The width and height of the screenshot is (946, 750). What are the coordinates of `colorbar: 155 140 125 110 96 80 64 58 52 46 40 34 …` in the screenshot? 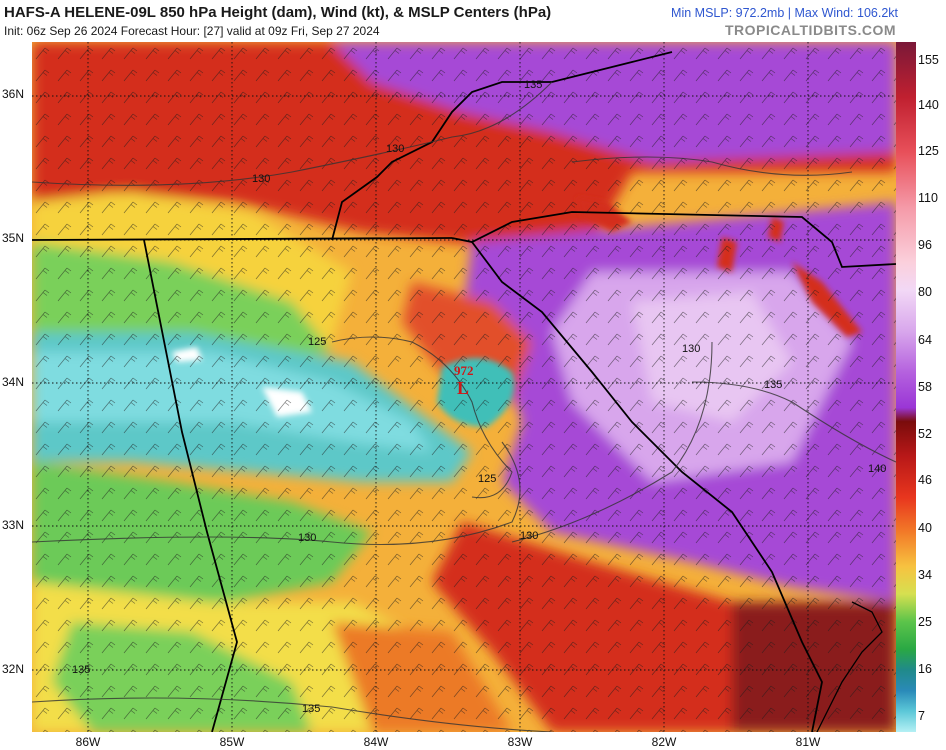 It's located at (921, 387).